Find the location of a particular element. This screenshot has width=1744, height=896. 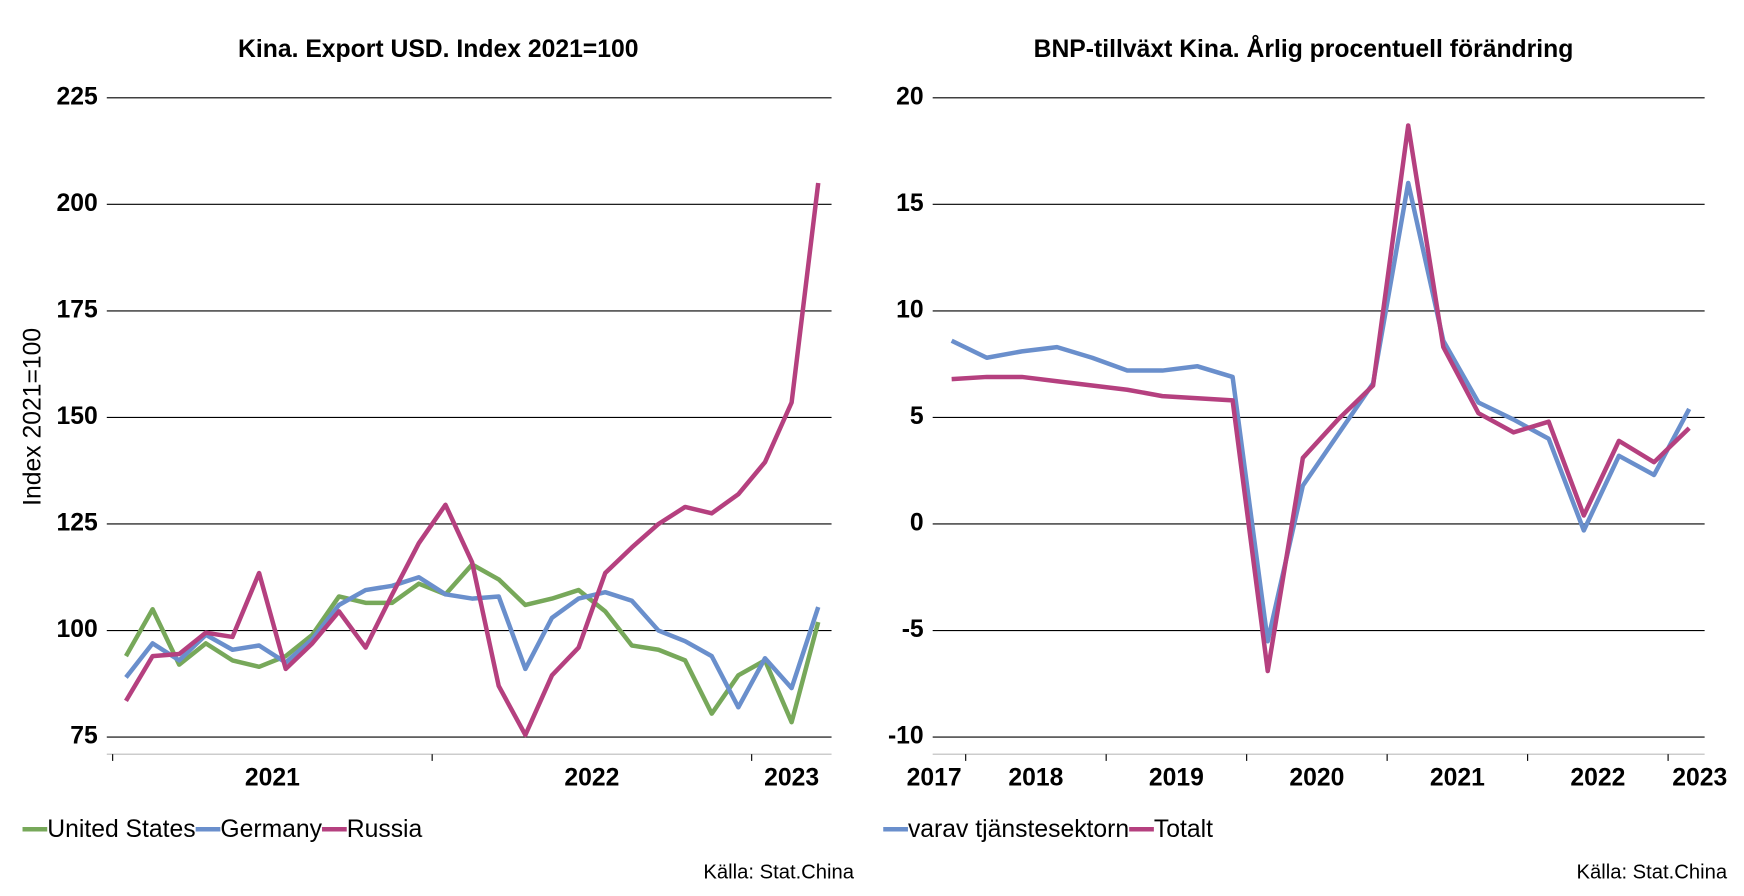

y-tick-label: 225 is located at coordinates (77, 96).